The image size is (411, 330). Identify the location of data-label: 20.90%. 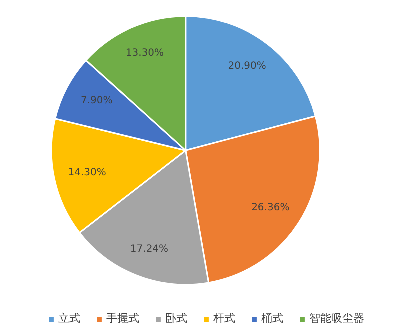
(247, 66).